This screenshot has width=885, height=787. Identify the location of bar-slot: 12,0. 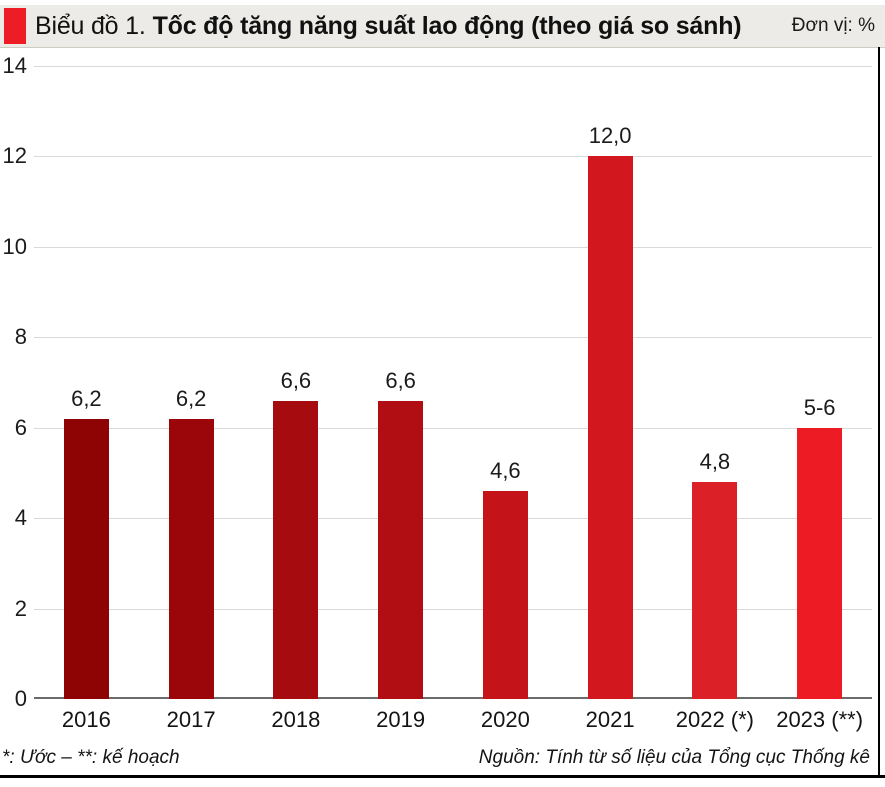
(610, 373).